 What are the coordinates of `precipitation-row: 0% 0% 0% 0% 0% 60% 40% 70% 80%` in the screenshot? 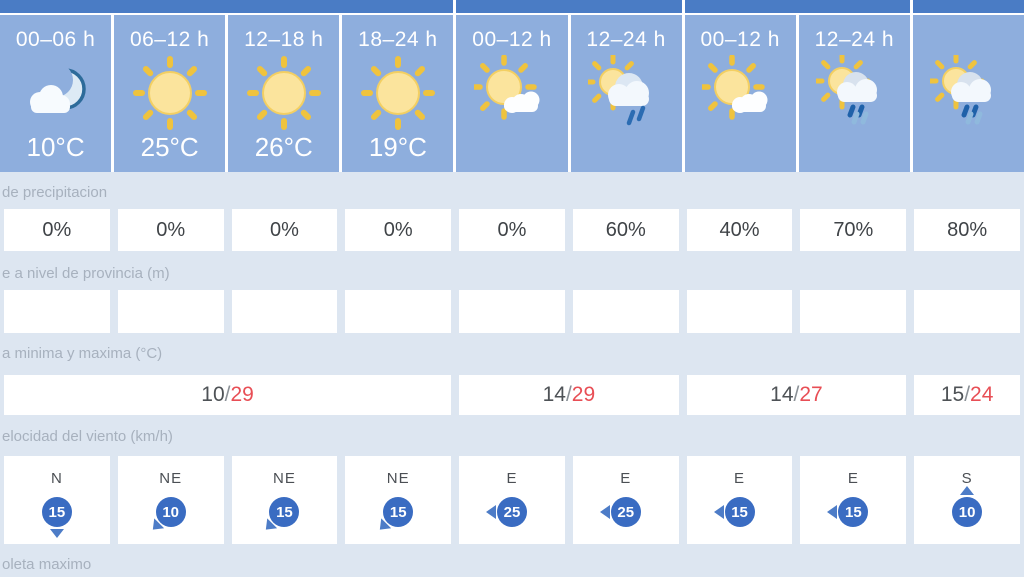 It's located at (512, 230).